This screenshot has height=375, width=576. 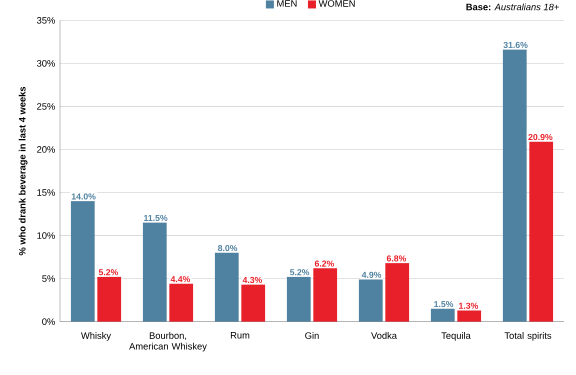 What do you see at coordinates (156, 218) in the screenshot?
I see `data-label: 11.5%` at bounding box center [156, 218].